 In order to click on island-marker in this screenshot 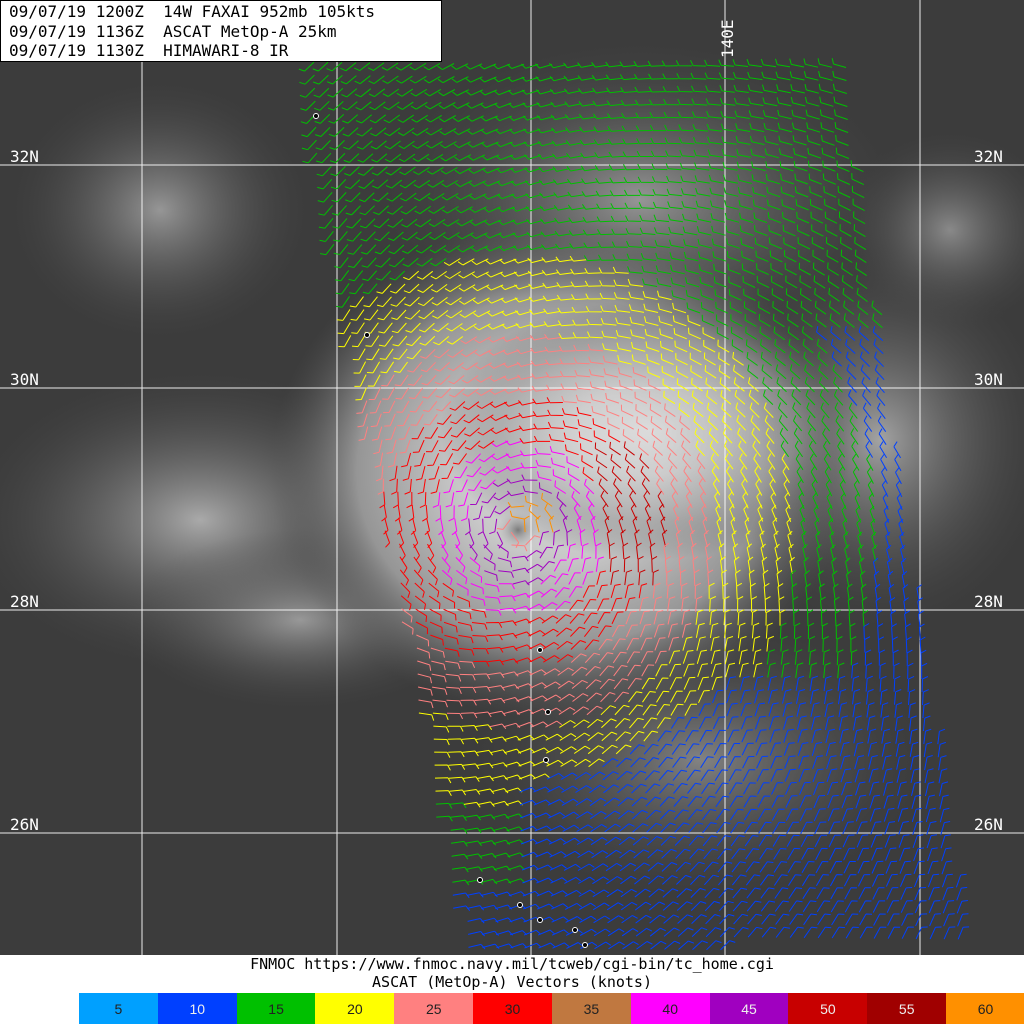, I will do `click(540, 920)`.